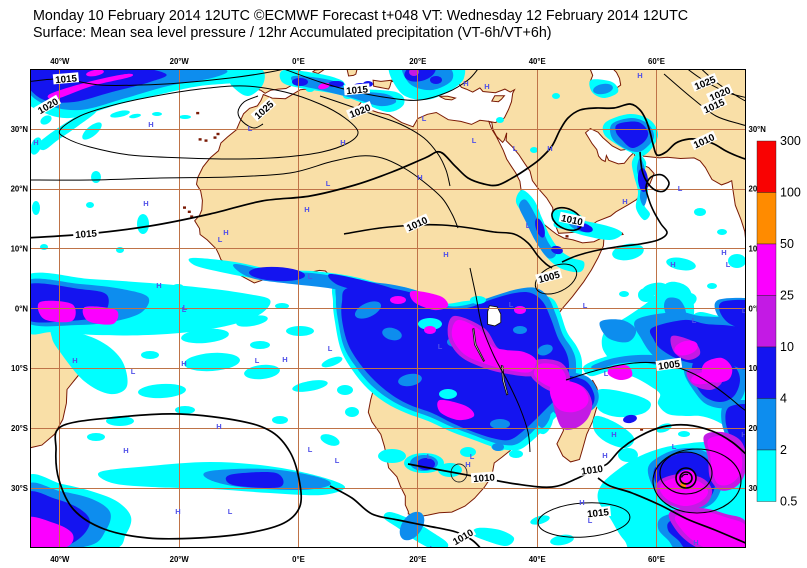 This screenshot has width=807, height=568. I want to click on svg-text: 20°N, so click(20, 189).